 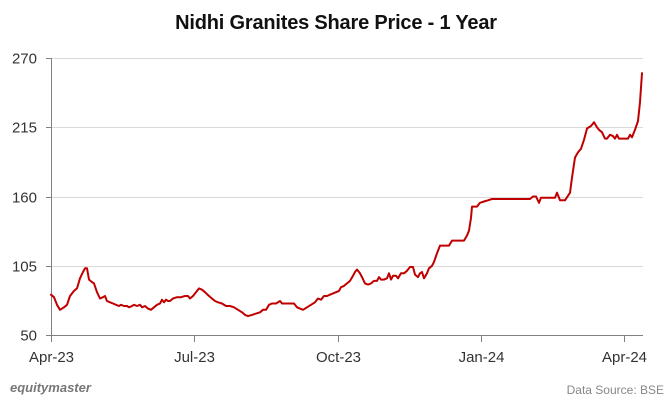 What do you see at coordinates (28, 336) in the screenshot?
I see `y-tick-label: 50` at bounding box center [28, 336].